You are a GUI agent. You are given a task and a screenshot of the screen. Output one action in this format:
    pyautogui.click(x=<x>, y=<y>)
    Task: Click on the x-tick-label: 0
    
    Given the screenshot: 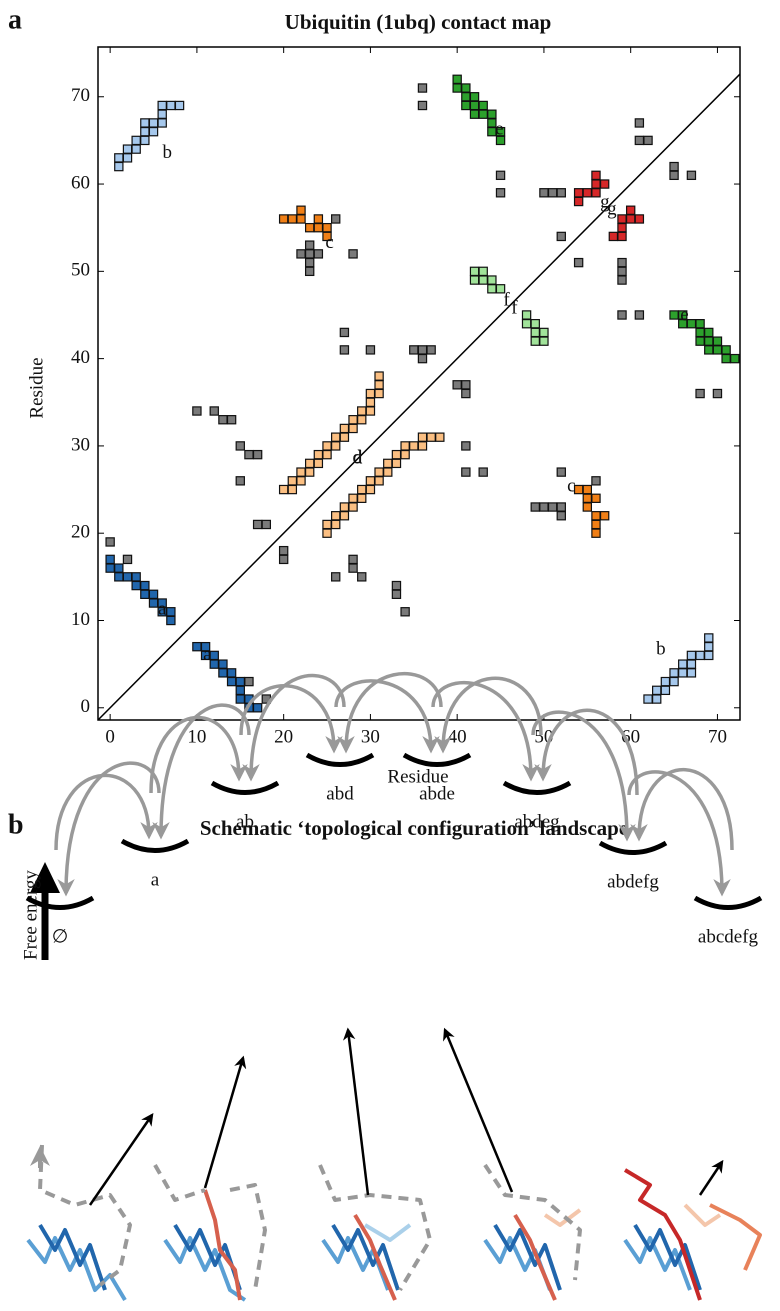 What is the action you would take?
    pyautogui.click(x=110, y=736)
    